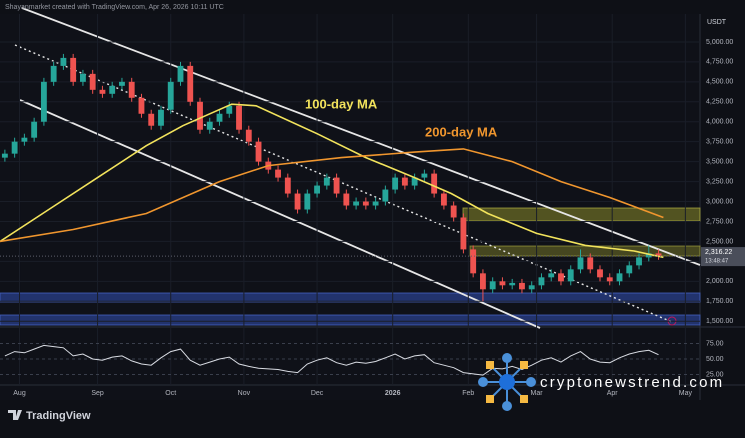  What do you see at coordinates (719, 281) in the screenshot?
I see `y-tick-label: 2,000.00` at bounding box center [719, 281].